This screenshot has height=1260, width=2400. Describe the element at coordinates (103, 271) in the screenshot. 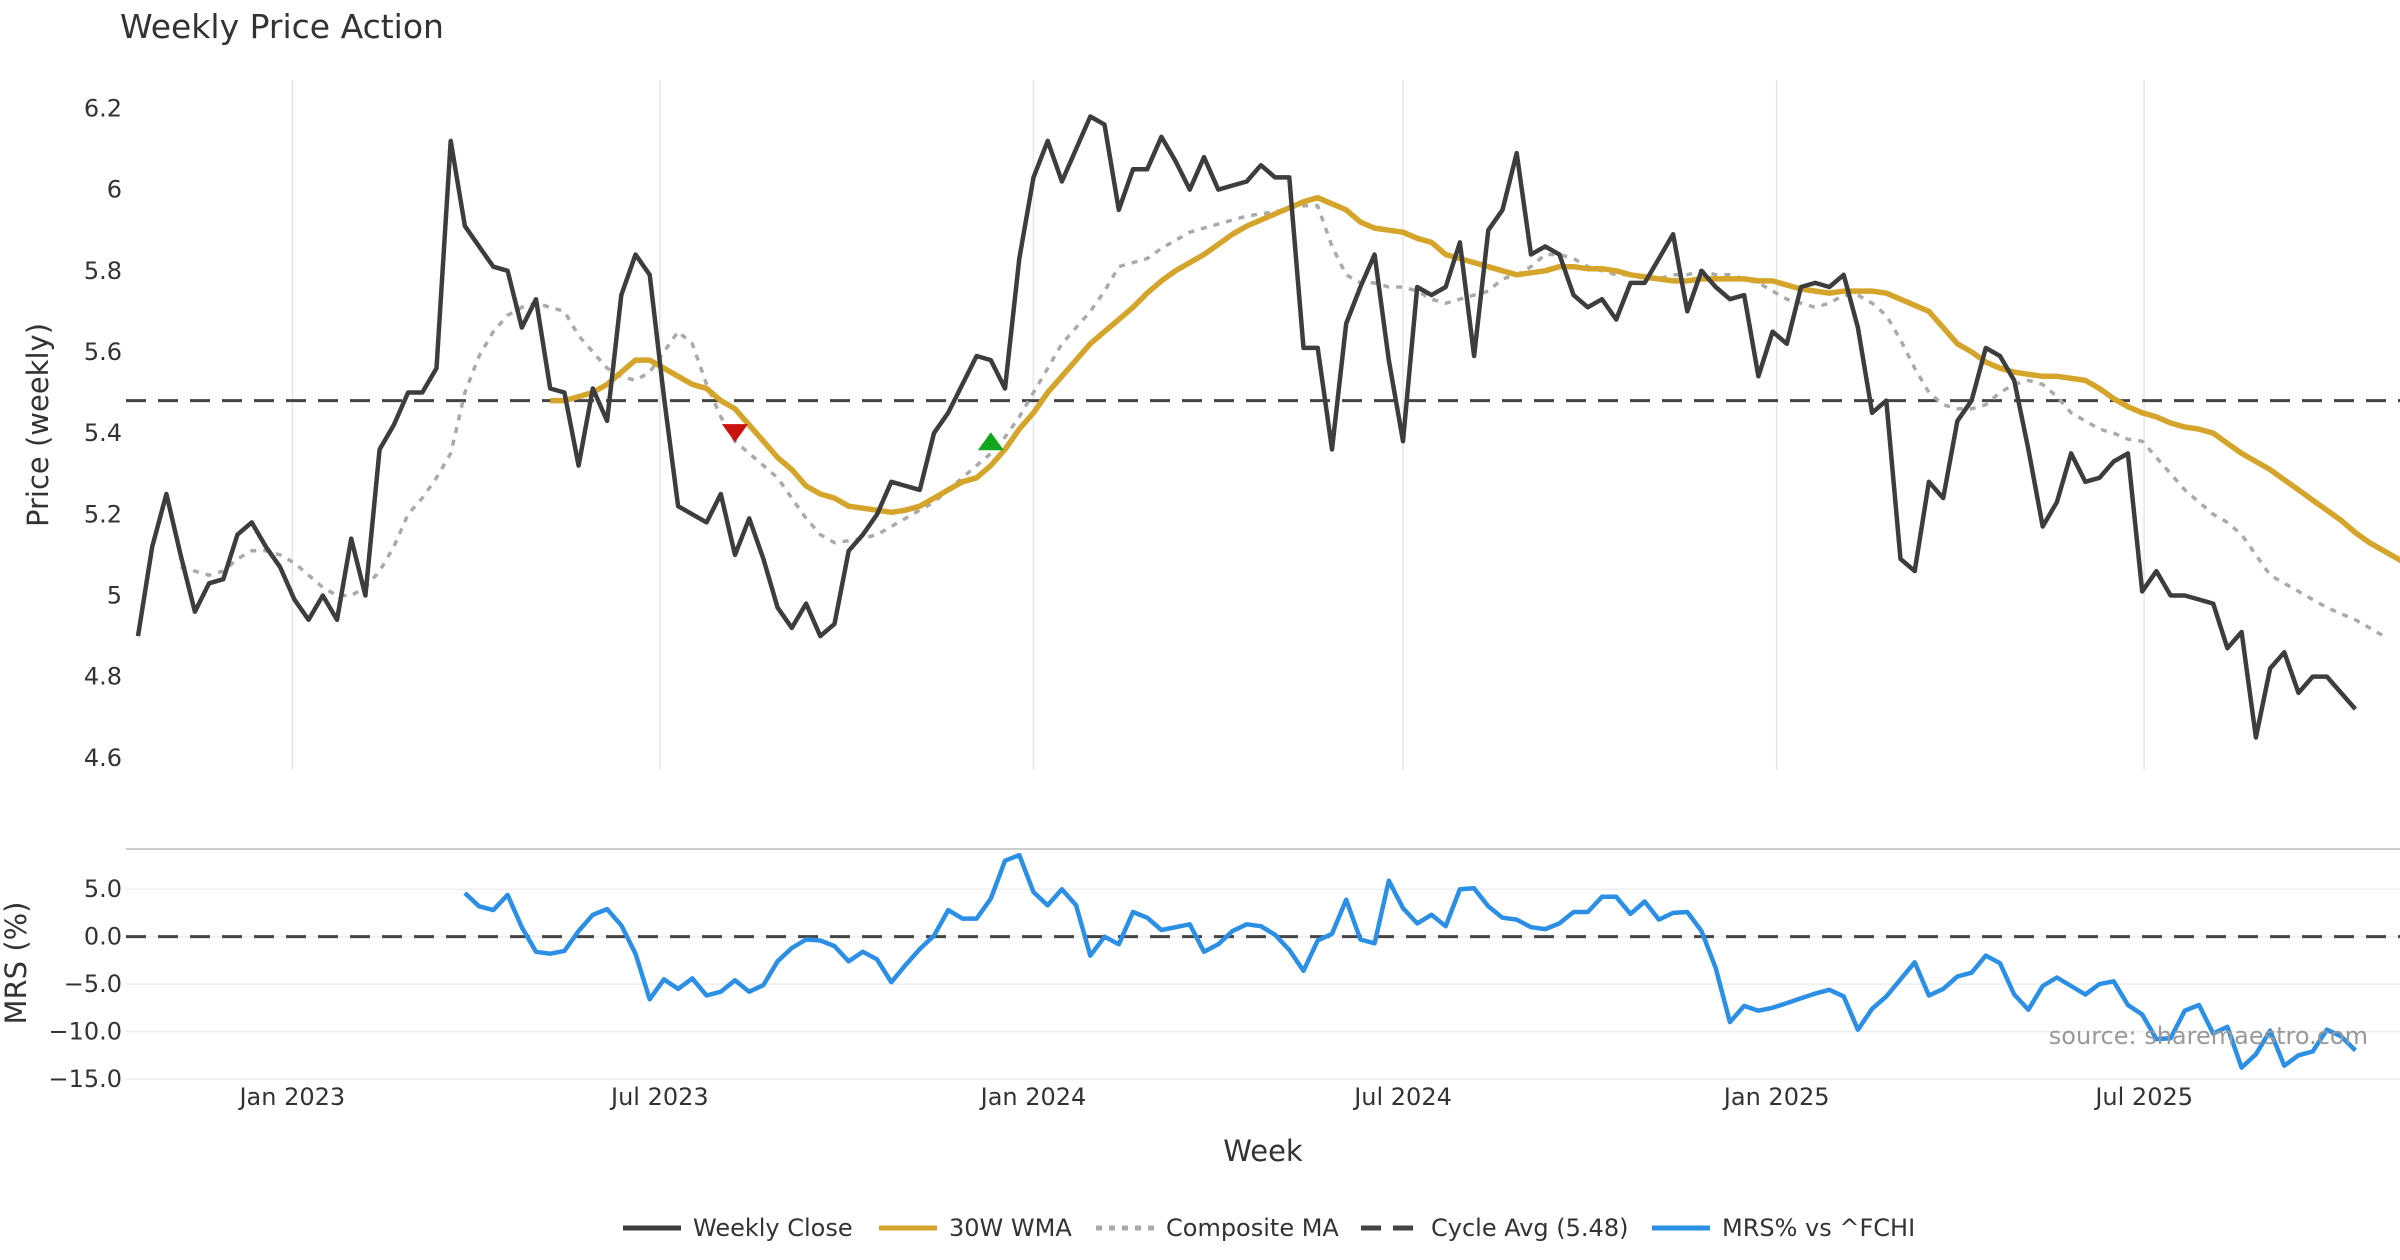

I see `price-y-tick-5-8: 5.8` at that location.